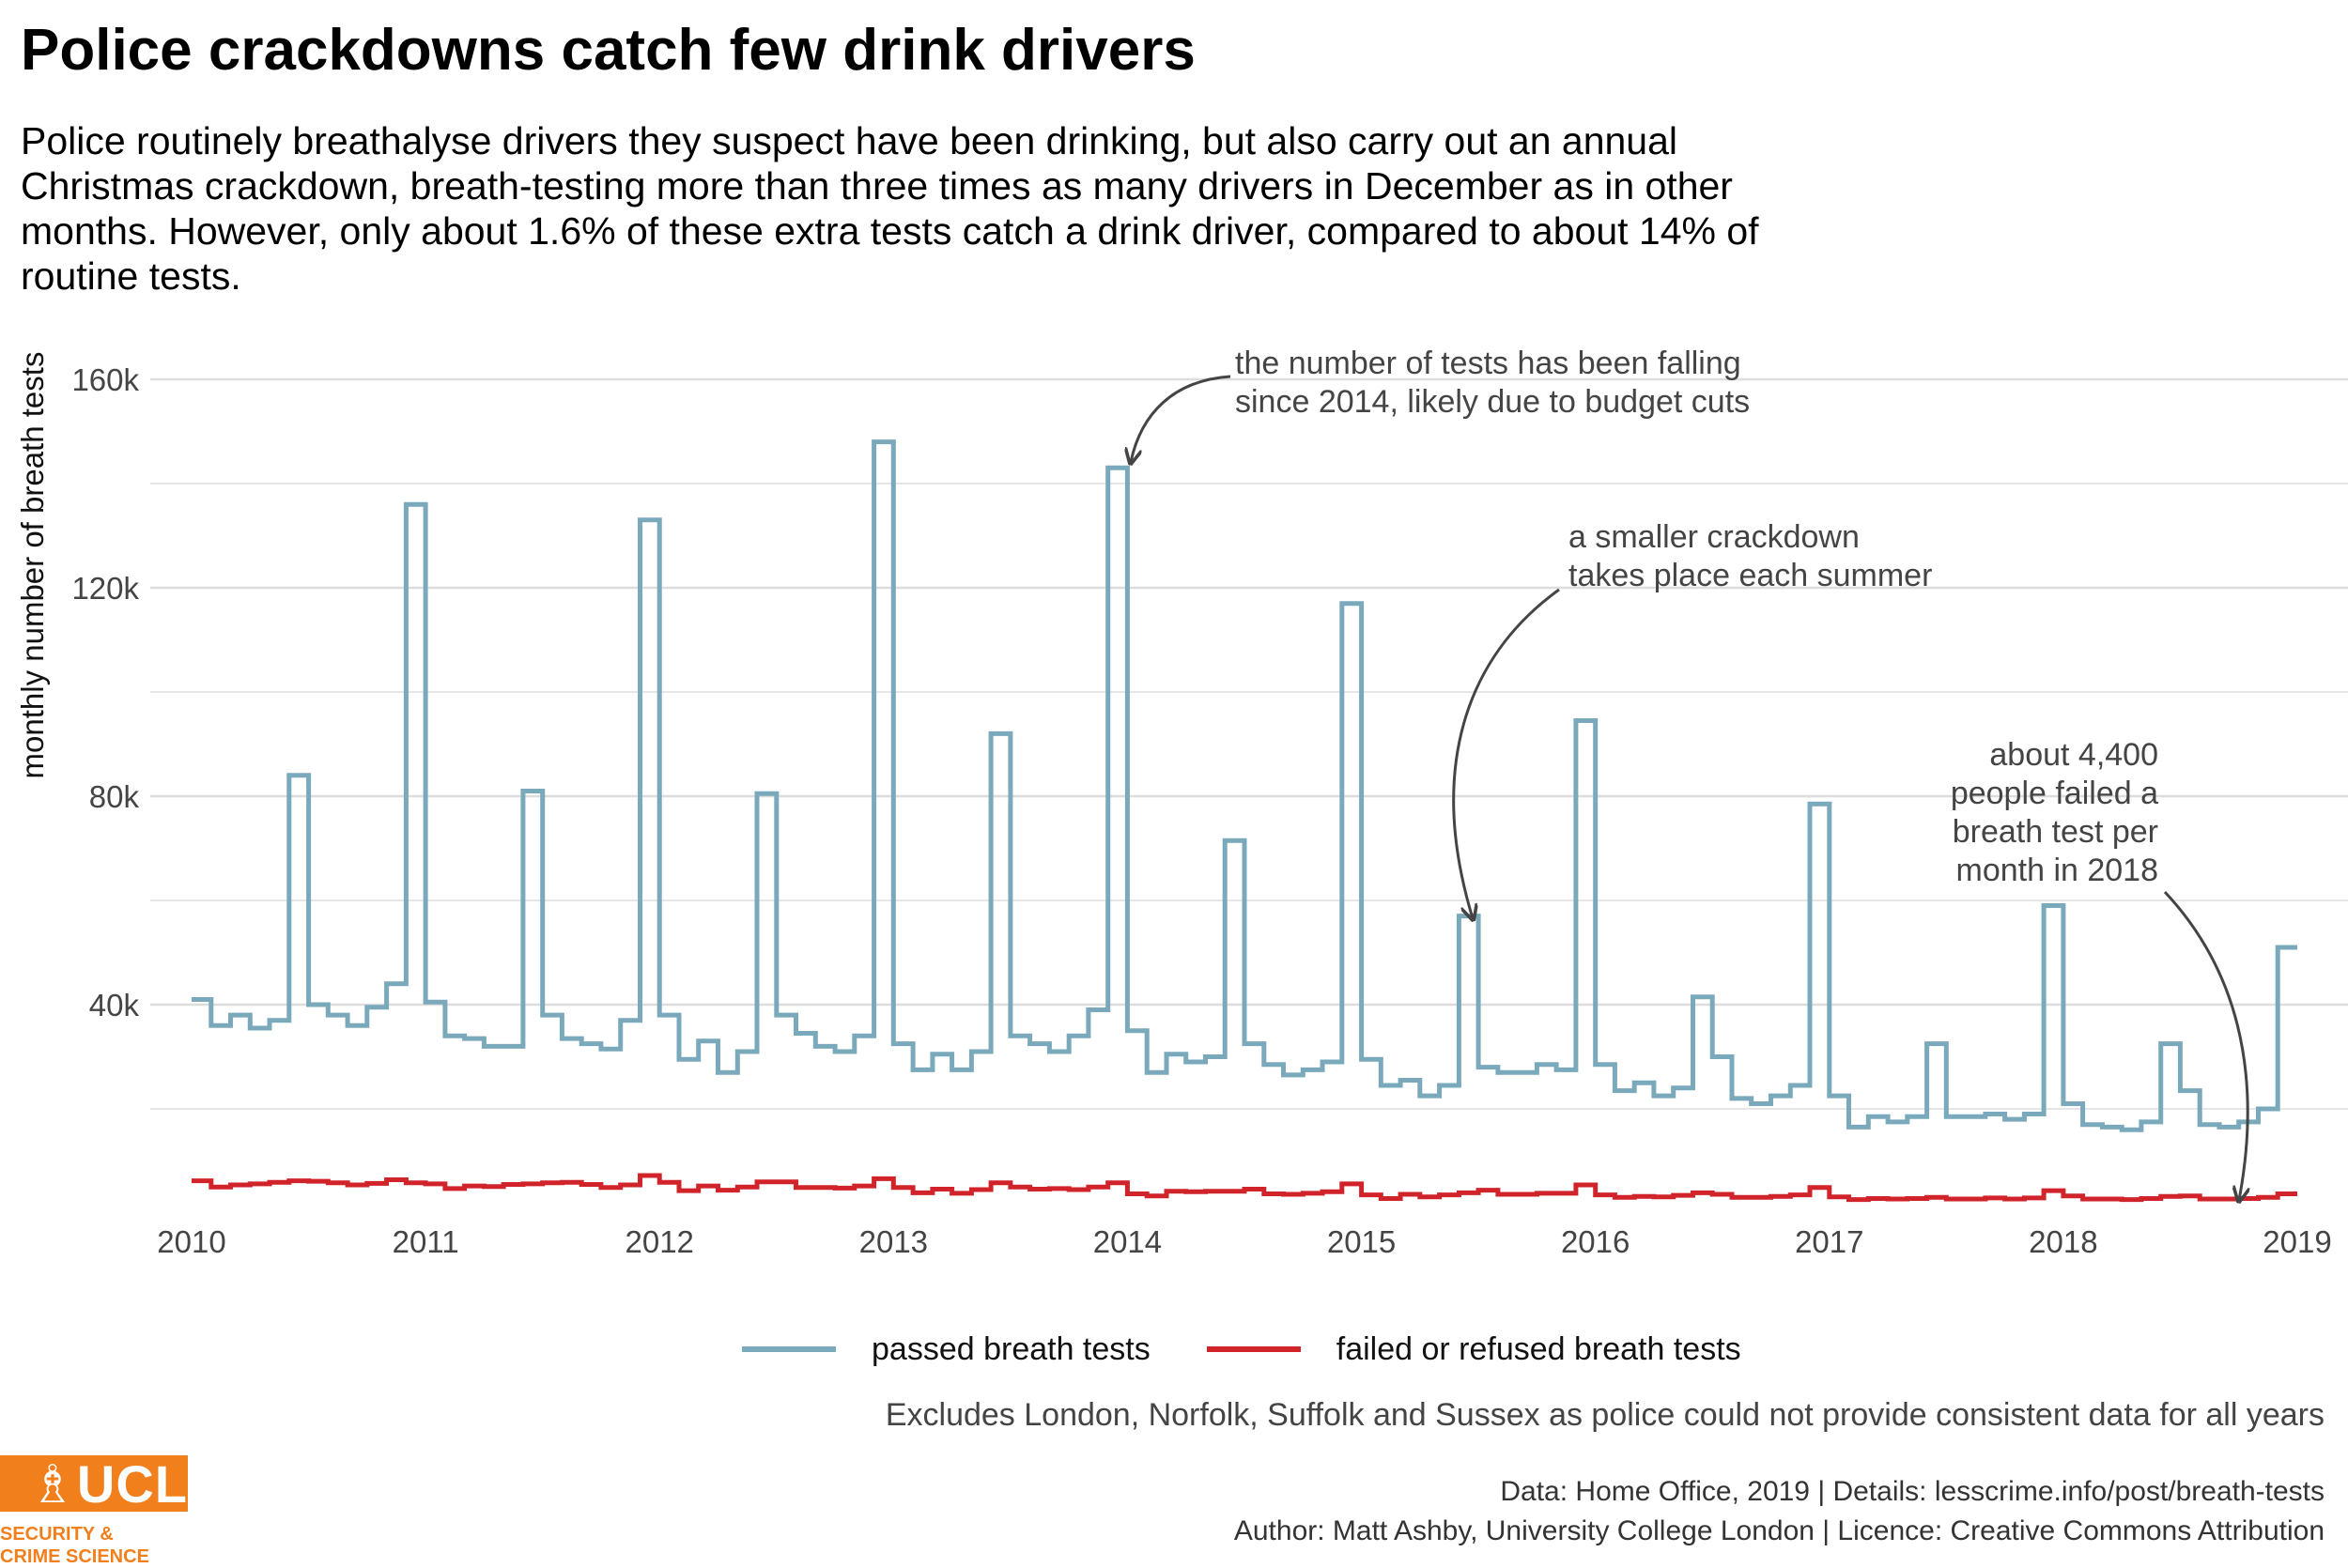 The image size is (2348, 1568). Describe the element at coordinates (1750, 575) in the screenshot. I see `annotation-text: takes place each summer` at that location.